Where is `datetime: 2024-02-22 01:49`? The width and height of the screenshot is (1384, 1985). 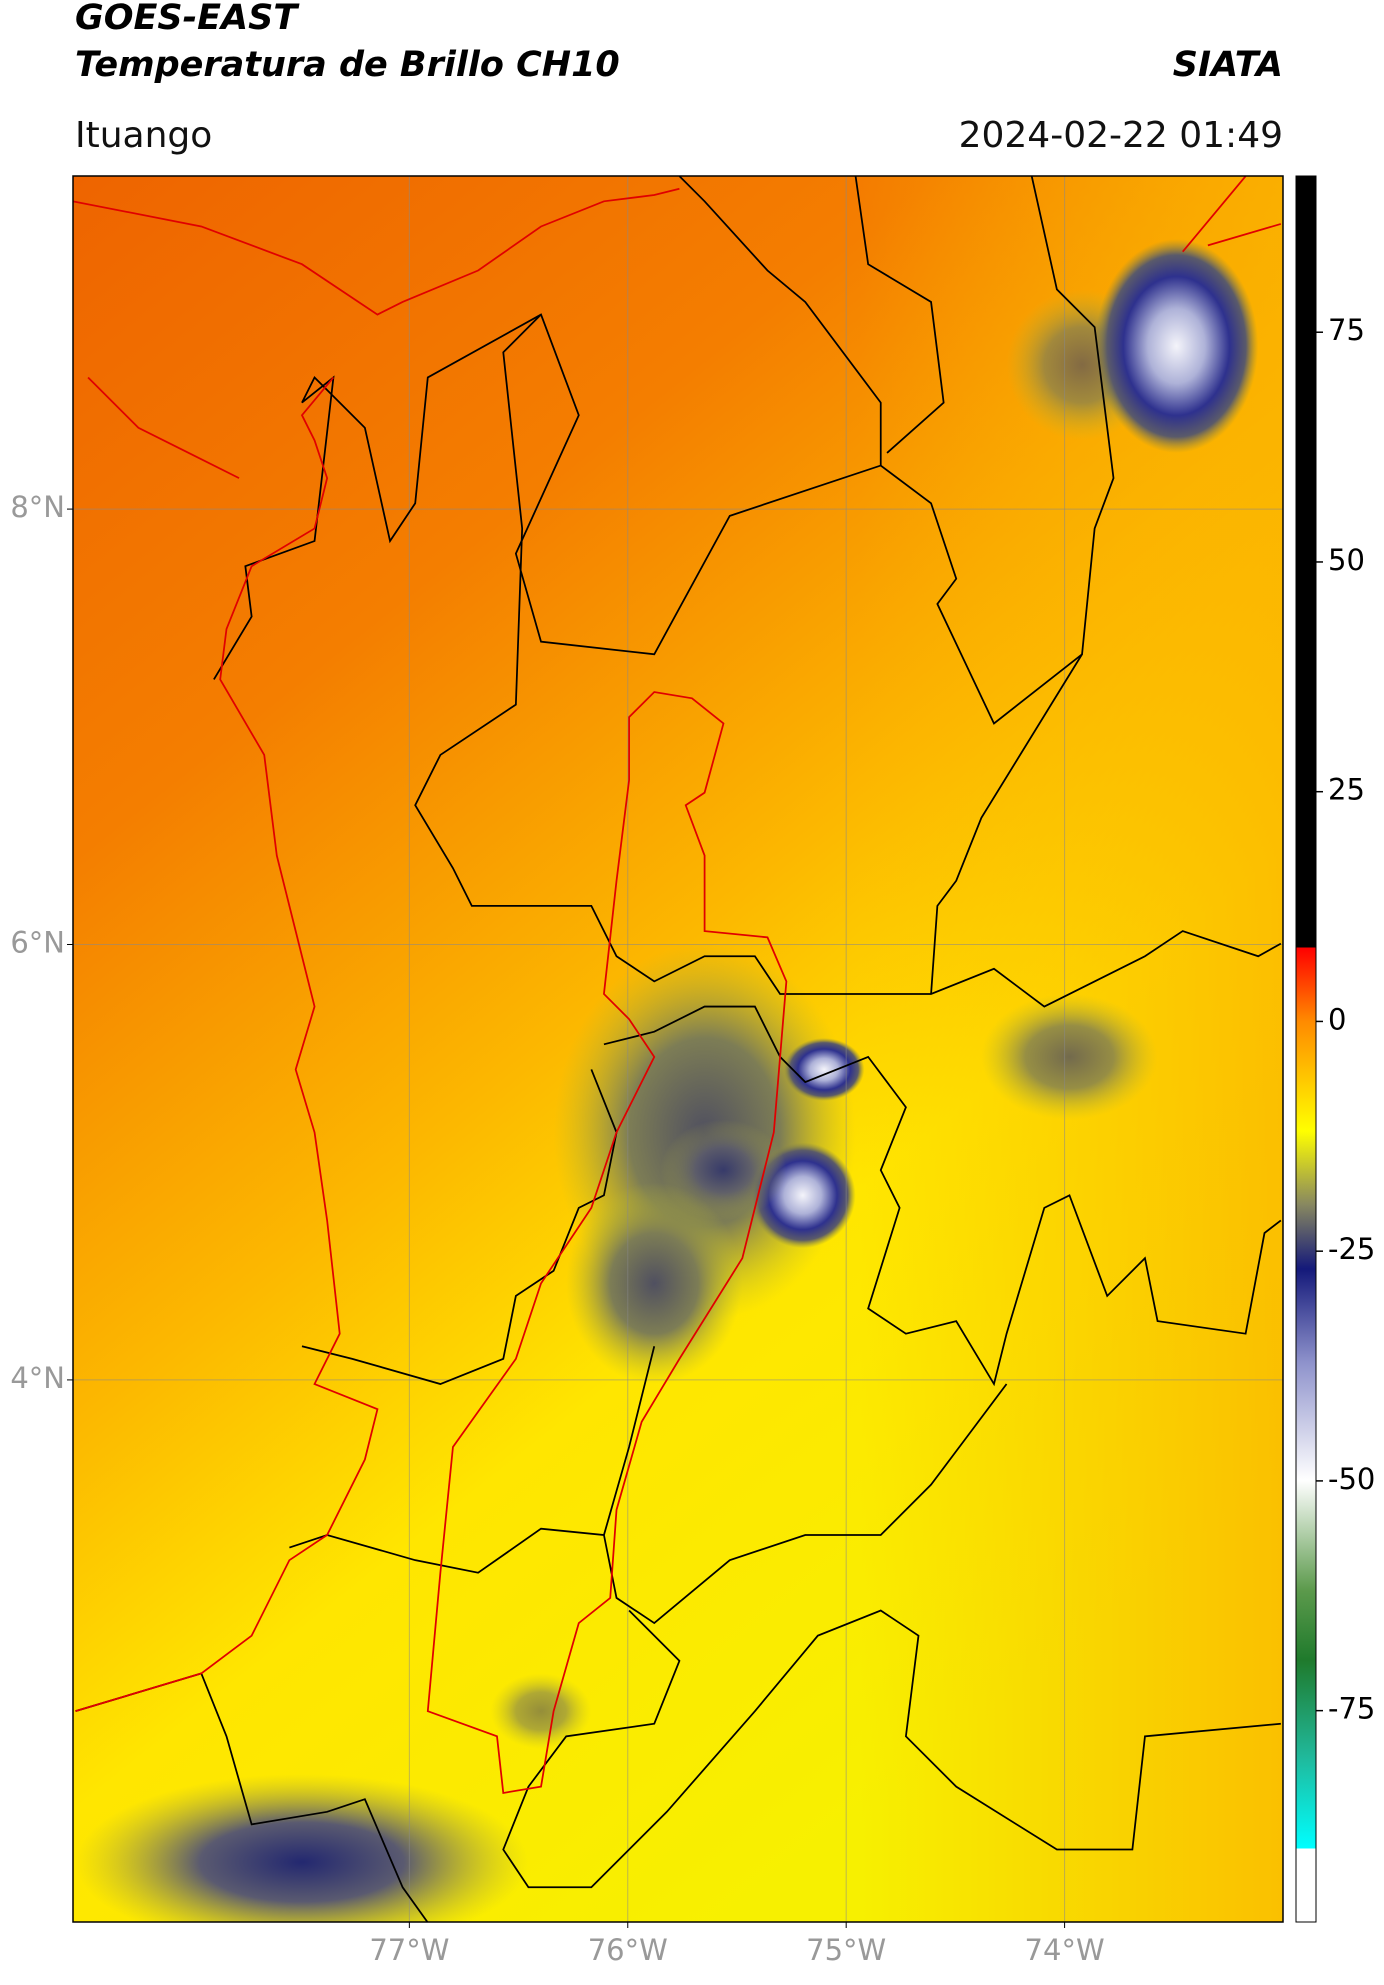 datetime: 2024-02-22 01:49 is located at coordinates (1121, 135).